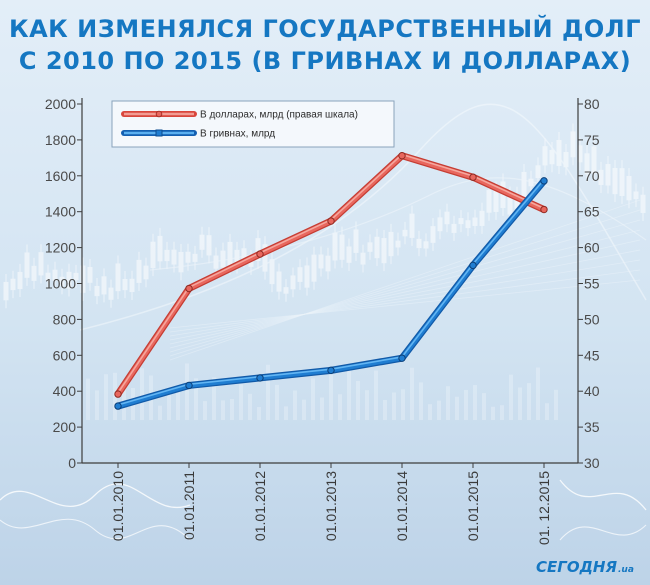 The height and width of the screenshot is (585, 650). Describe the element at coordinates (592, 104) in the screenshot. I see `right-tick-label: 80` at that location.